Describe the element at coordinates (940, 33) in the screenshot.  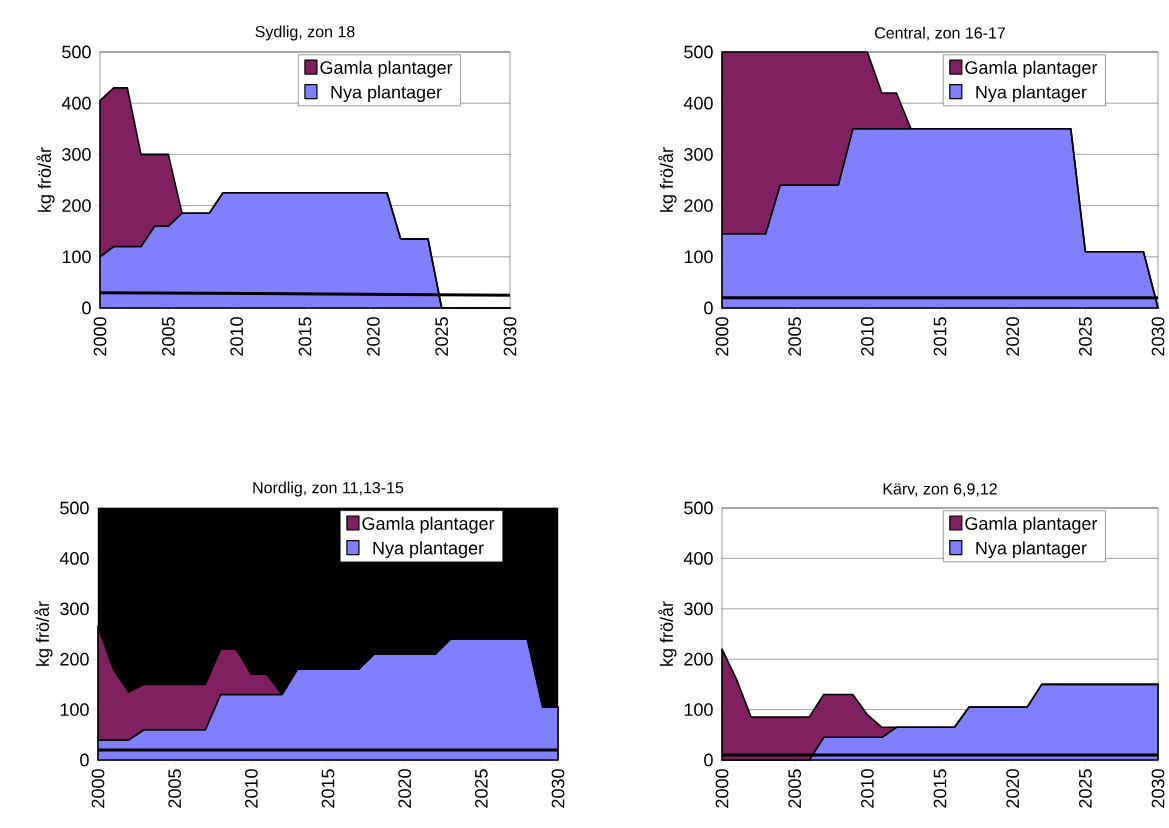
I see `chart-title: Central, zon 16-17` at that location.